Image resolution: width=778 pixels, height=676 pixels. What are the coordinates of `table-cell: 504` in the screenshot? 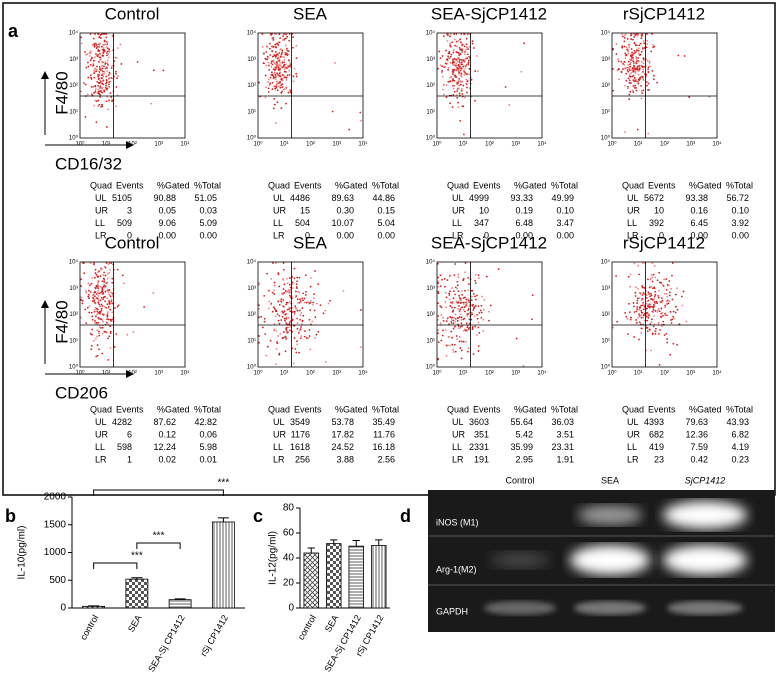 It's located at (302, 223).